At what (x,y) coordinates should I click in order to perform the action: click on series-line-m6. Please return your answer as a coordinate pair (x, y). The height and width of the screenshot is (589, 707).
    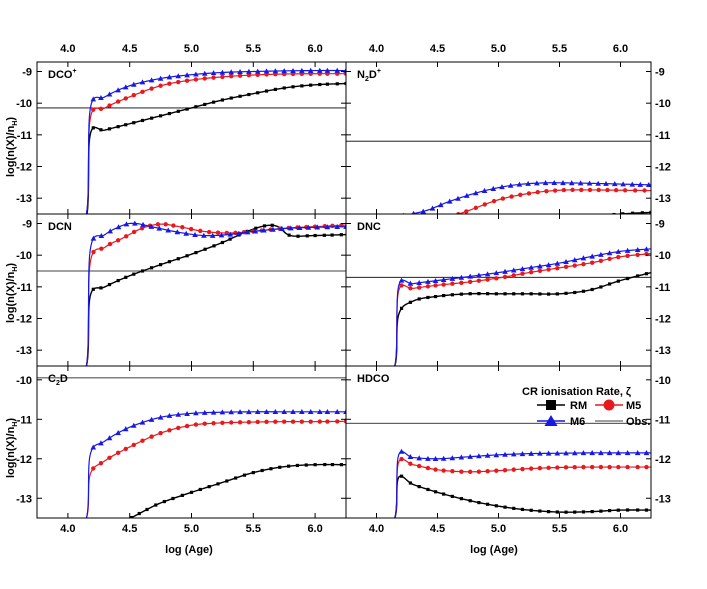
    Looking at the image, I should click on (529, 198).